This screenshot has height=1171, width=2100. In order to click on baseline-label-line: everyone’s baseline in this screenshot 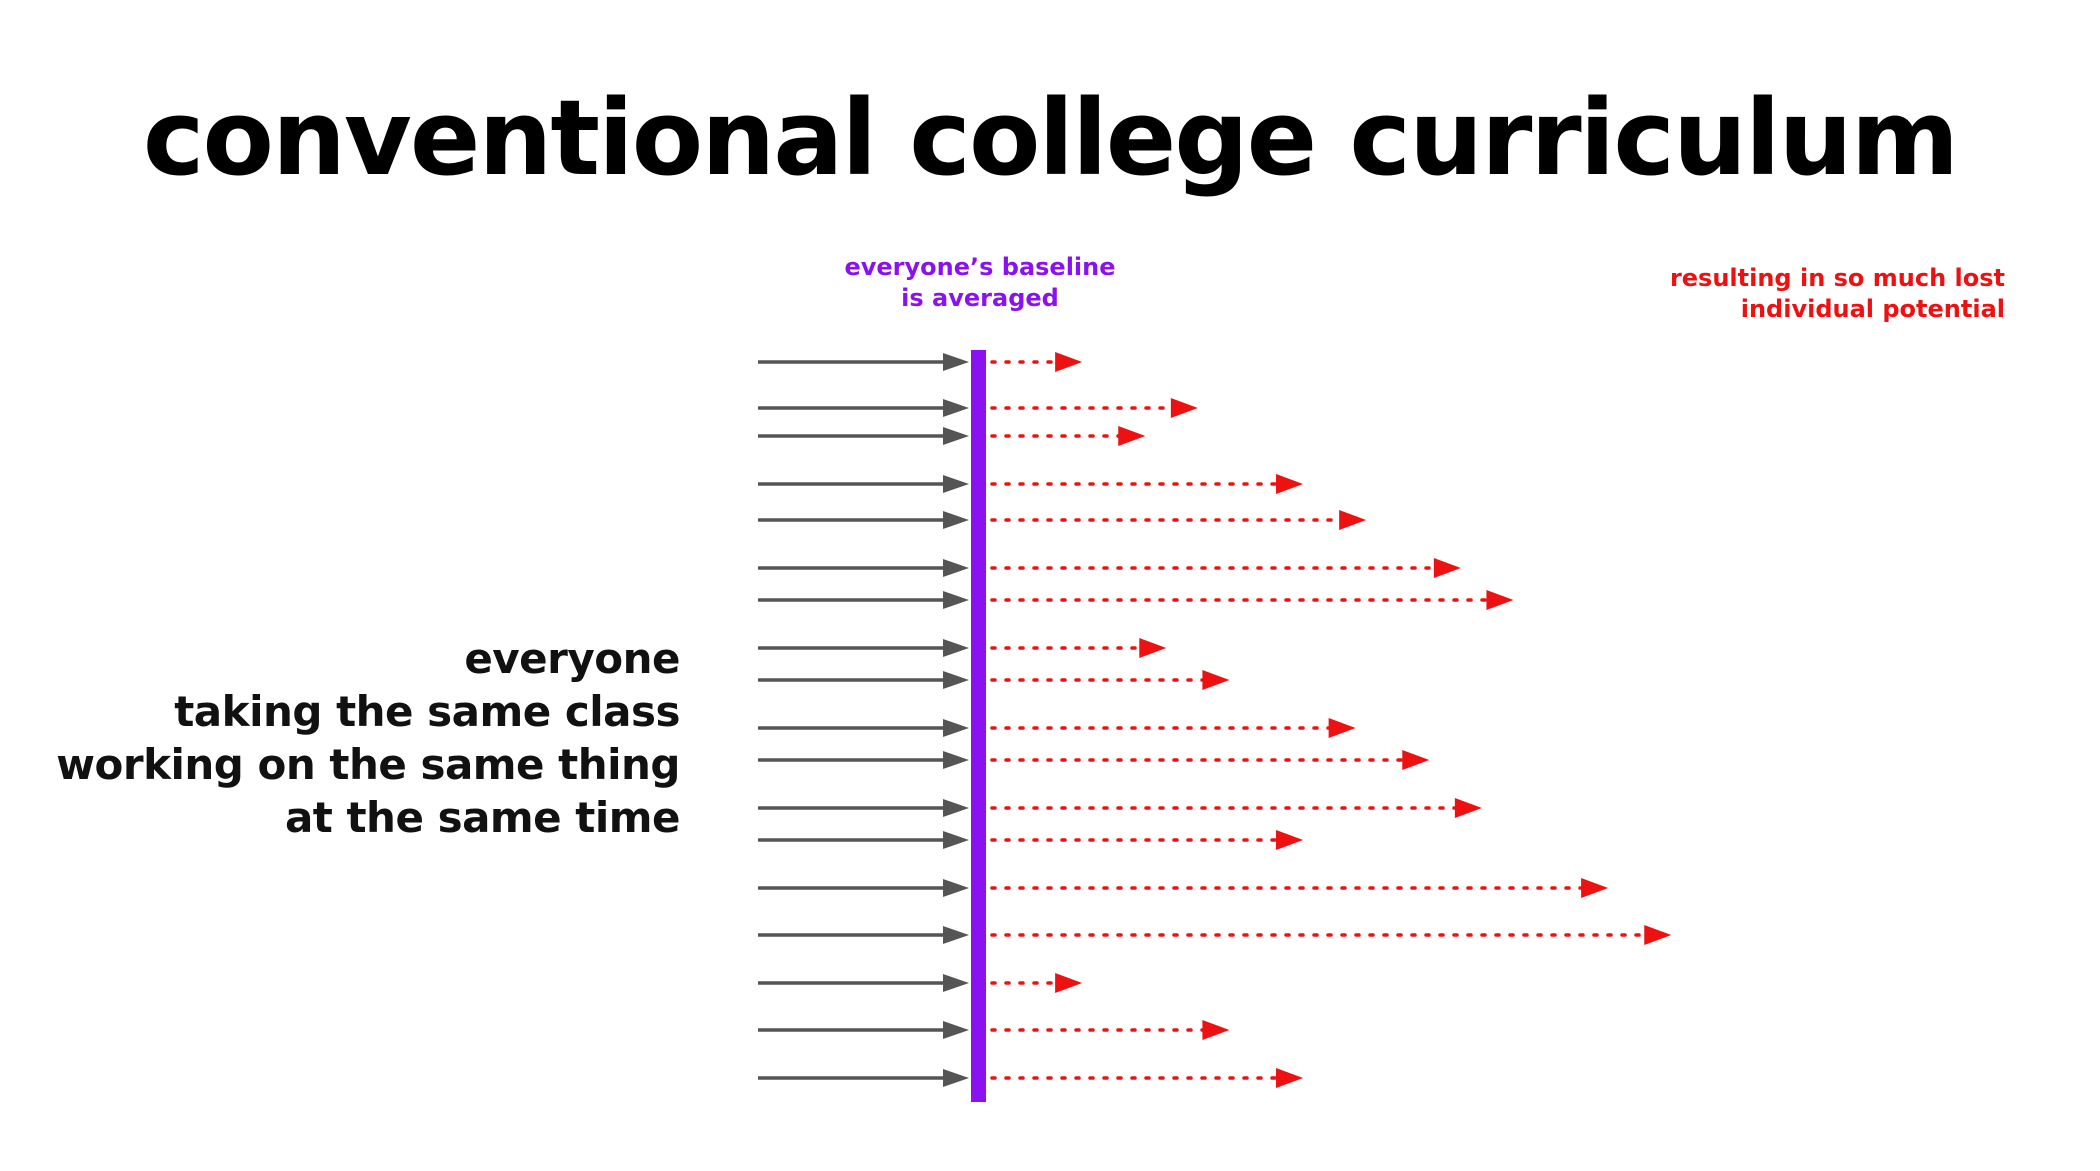, I will do `click(980, 267)`.